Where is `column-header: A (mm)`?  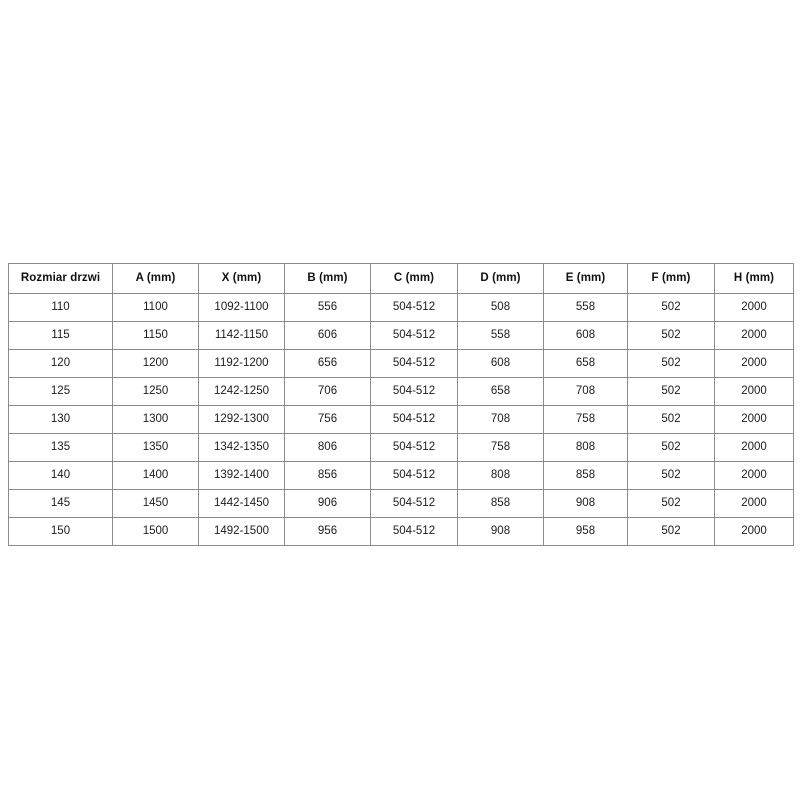 column-header: A (mm) is located at coordinates (155, 278).